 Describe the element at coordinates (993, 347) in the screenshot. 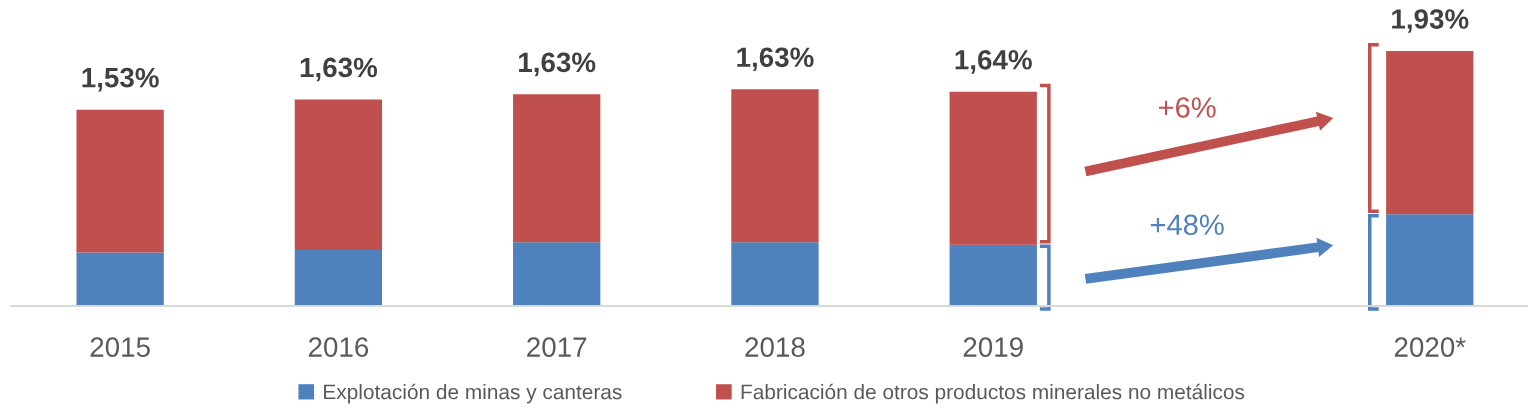

I see `x-tick-label: 2019` at that location.